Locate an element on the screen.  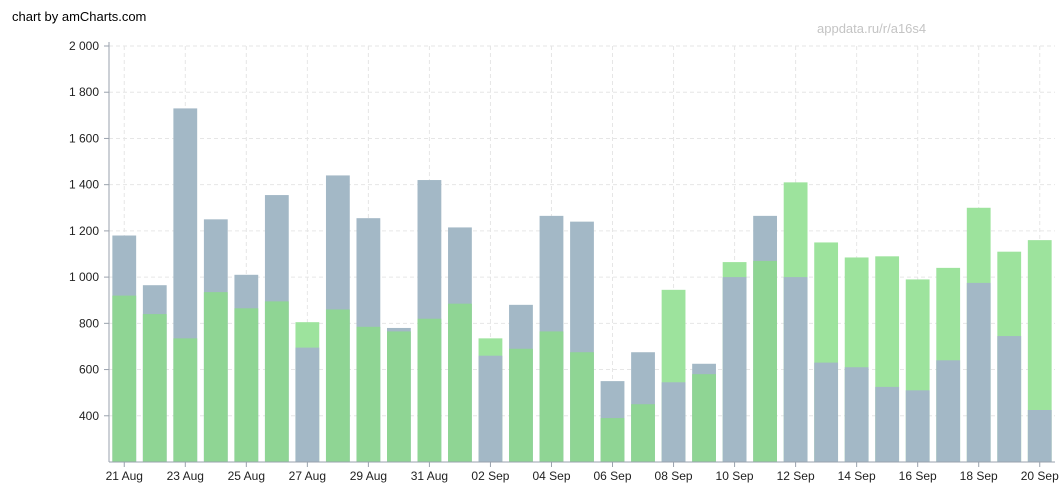
x-tick-label: 18 Sep is located at coordinates (979, 476).